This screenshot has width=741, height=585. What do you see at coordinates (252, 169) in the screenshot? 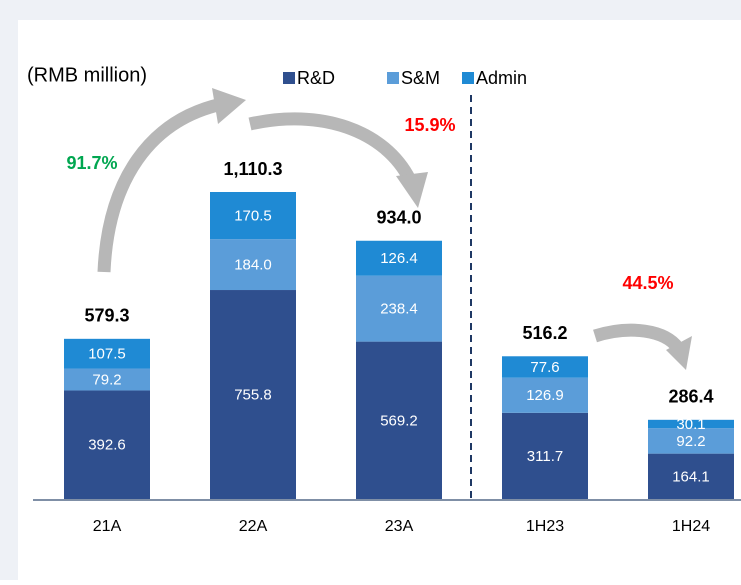
I see `total-label: 1,110.3` at bounding box center [252, 169].